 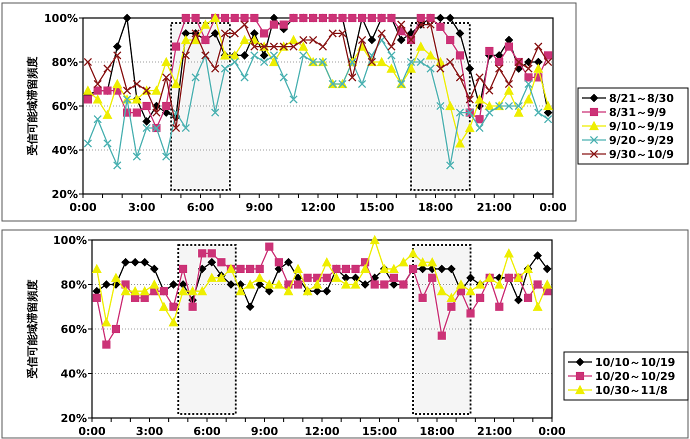 What do you see at coordinates (641, 98) in the screenshot?
I see `legend-label: 8/21～8/30` at bounding box center [641, 98].